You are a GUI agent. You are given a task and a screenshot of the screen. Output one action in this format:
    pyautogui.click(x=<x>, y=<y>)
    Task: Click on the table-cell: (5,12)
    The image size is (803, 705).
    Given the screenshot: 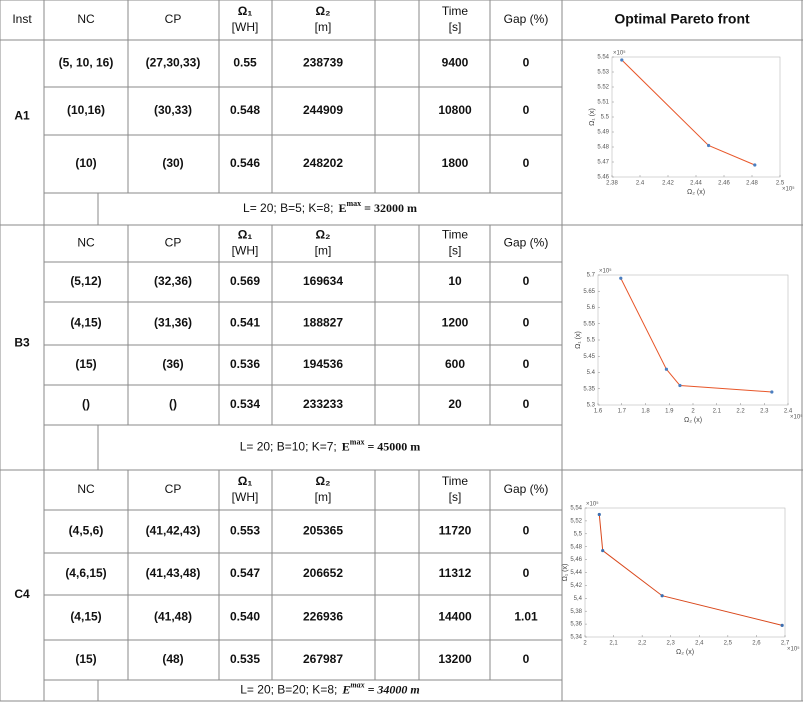 What is the action you would take?
    pyautogui.click(x=85, y=281)
    